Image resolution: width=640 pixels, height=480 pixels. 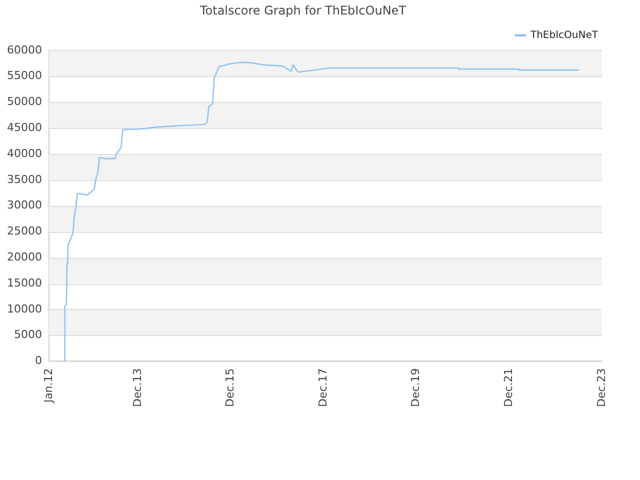 What do you see at coordinates (230, 387) in the screenshot?
I see `x-tick-label: Dec.15` at bounding box center [230, 387].